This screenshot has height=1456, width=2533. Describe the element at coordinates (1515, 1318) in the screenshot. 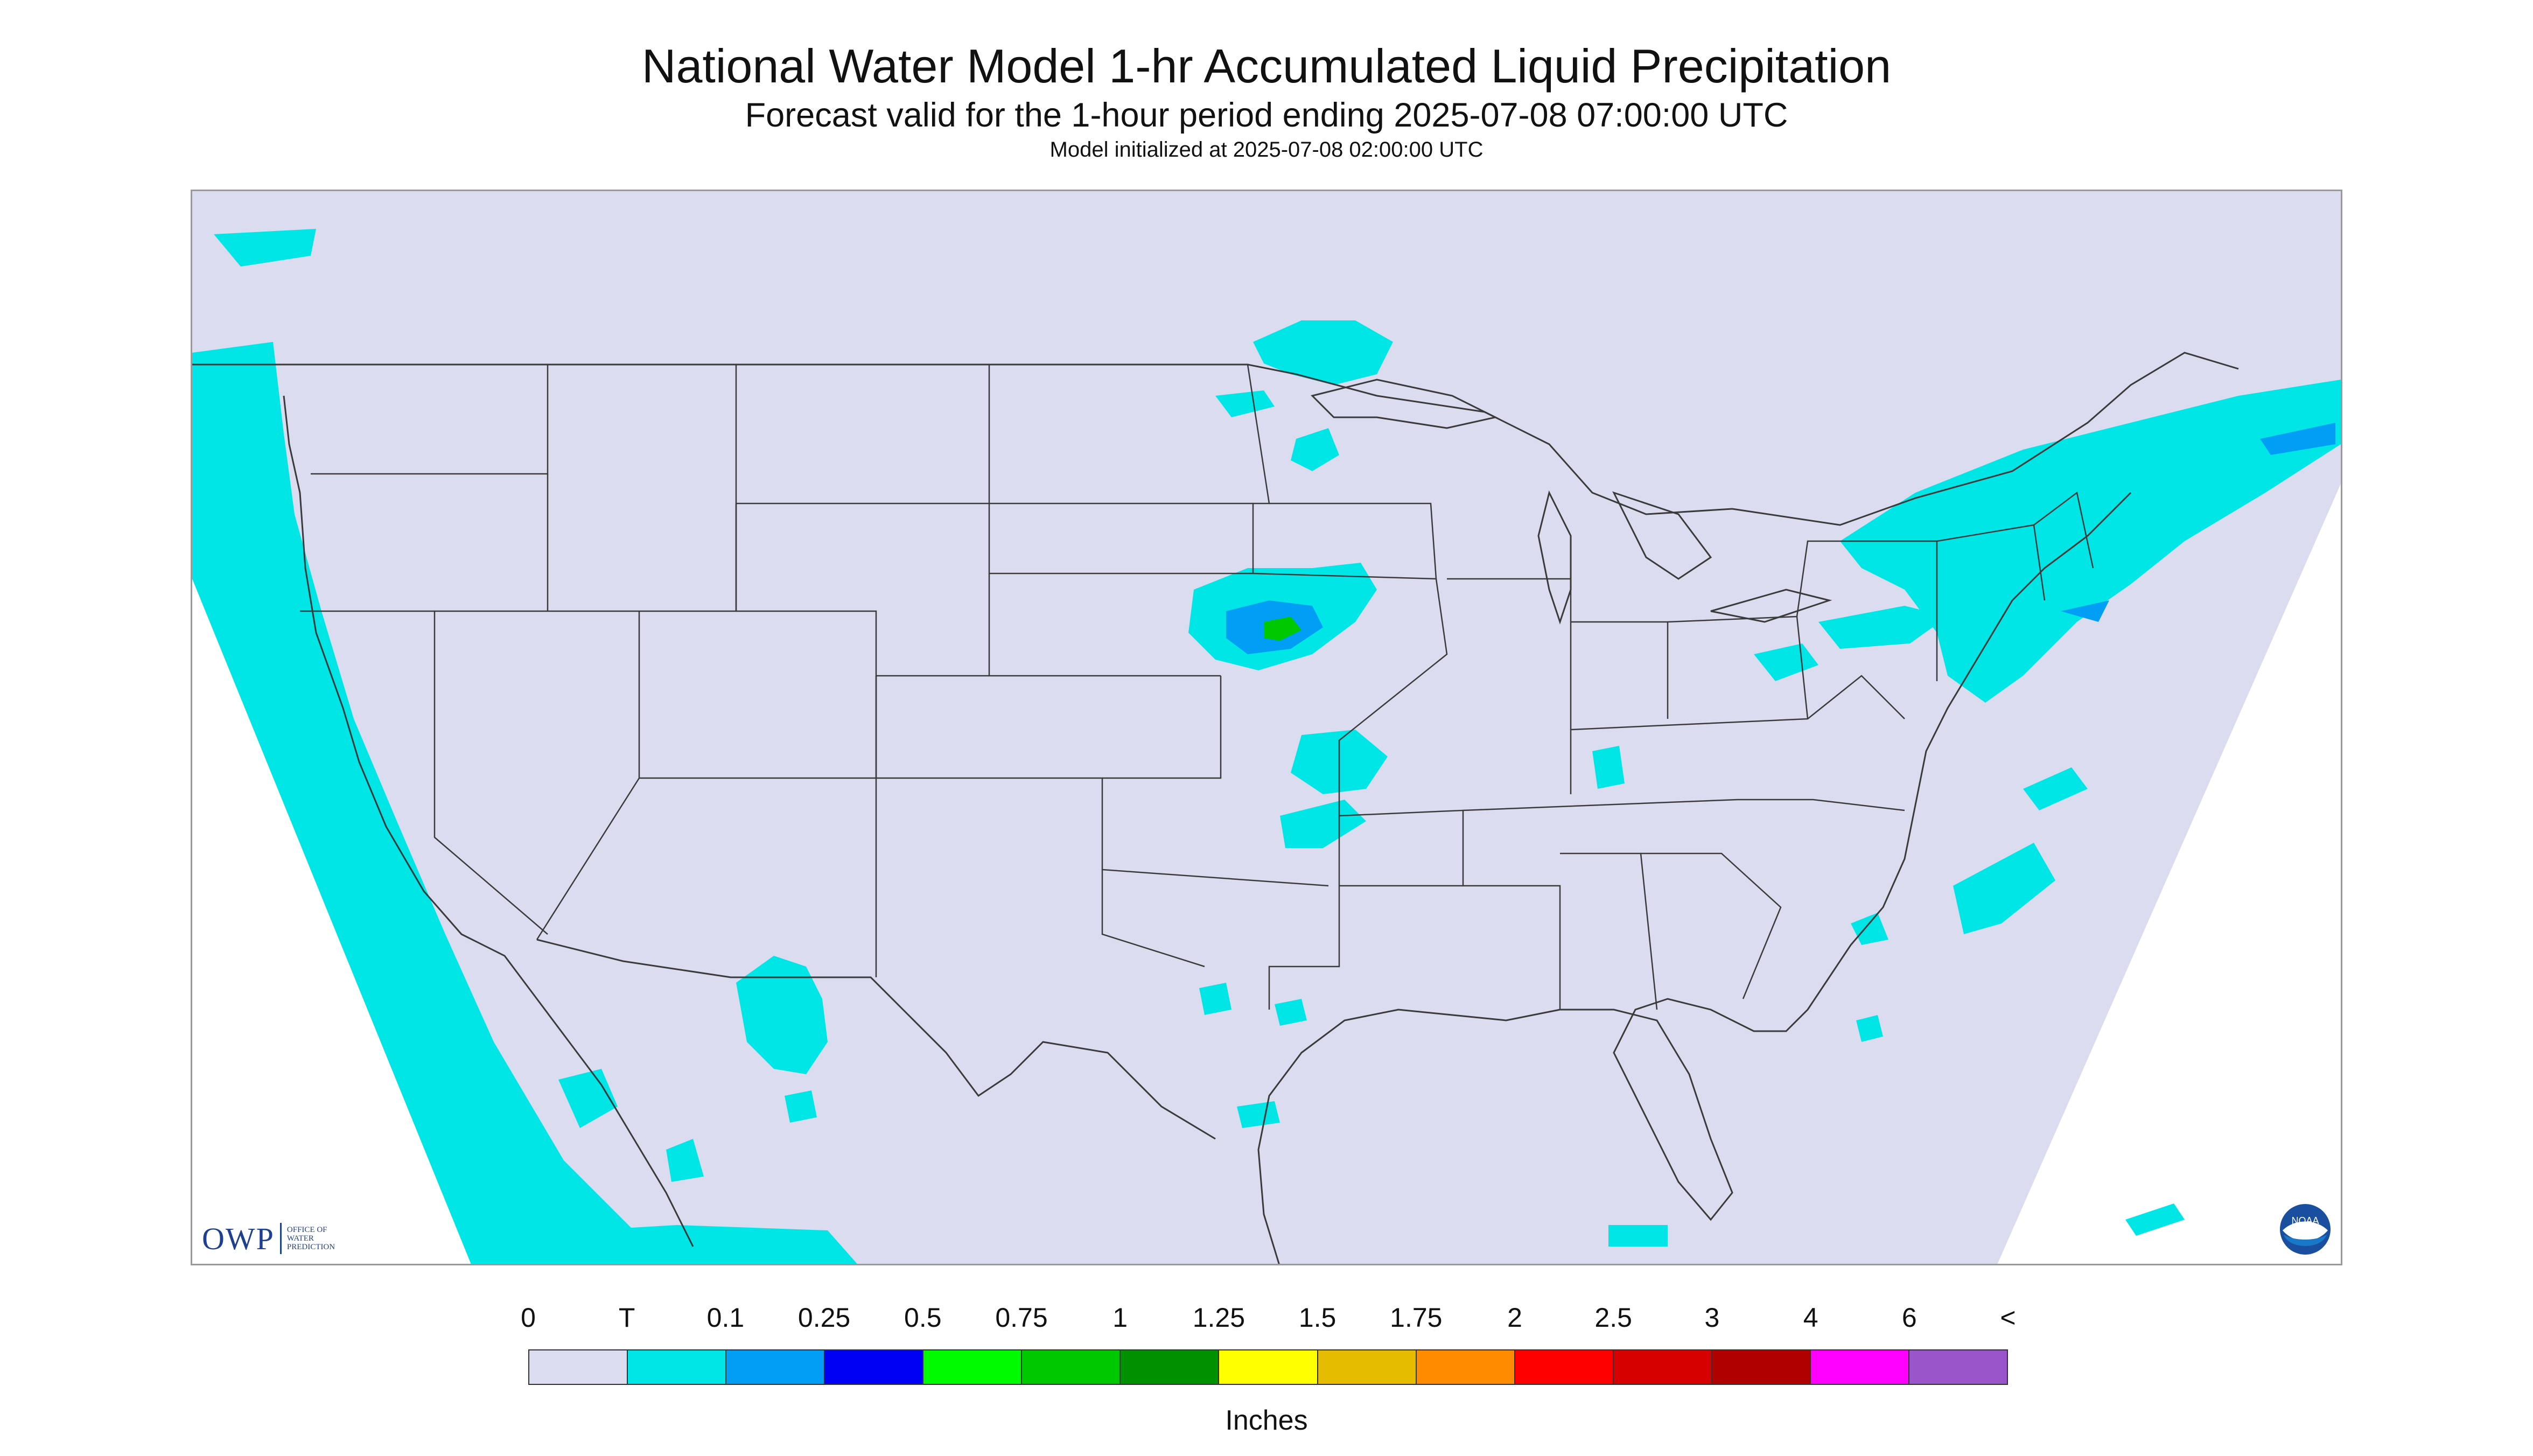

I see `legend-tick-10: 2` at that location.